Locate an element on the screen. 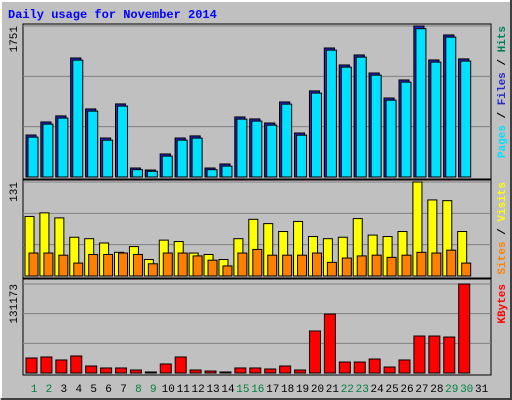 This screenshot has height=400, width=512. legend: Pages / Files / Hits is located at coordinates (503, 92).